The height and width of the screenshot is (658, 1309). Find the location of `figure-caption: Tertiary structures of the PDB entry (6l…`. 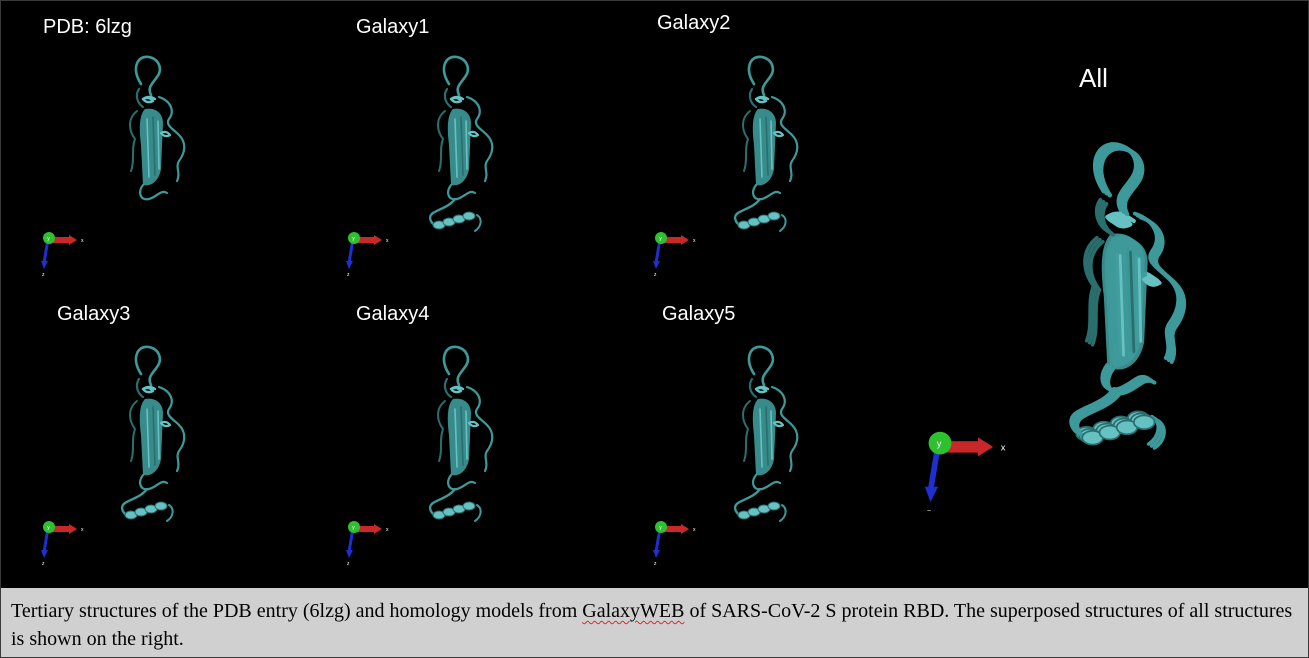

figure-caption: Tertiary structures of the PDB entry (6l… is located at coordinates (654, 622).